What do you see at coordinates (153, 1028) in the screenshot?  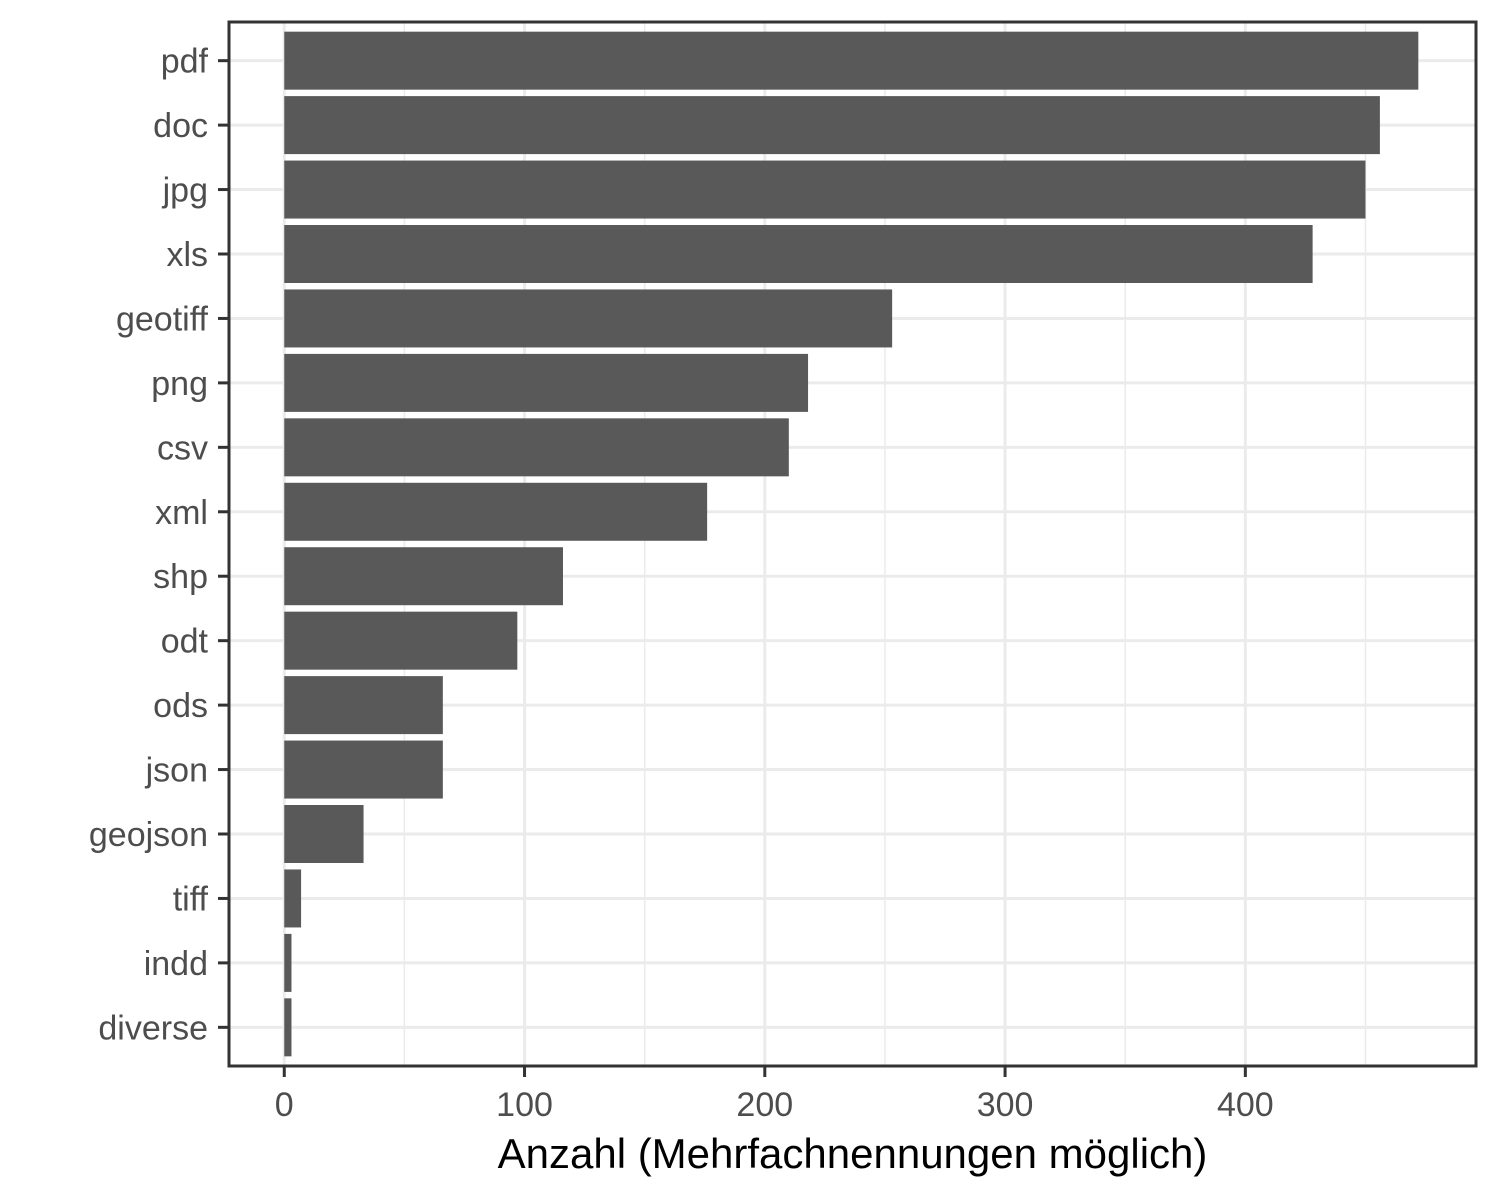 I see `y-tick-label: diverse` at bounding box center [153, 1028].